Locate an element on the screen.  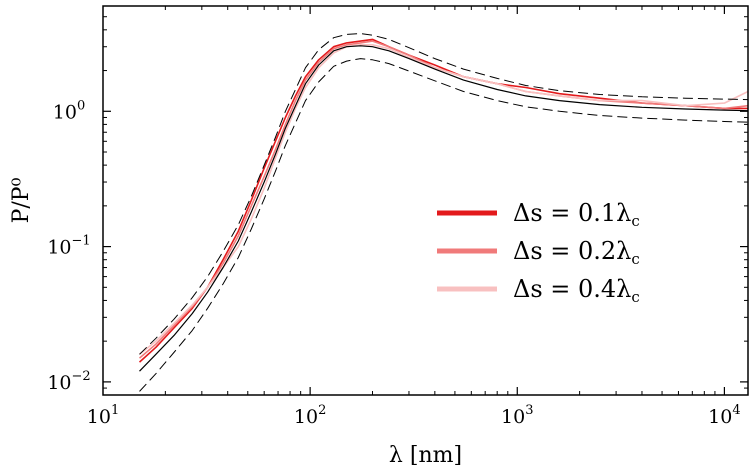
x-tick-label: 10³ is located at coordinates (517, 415).